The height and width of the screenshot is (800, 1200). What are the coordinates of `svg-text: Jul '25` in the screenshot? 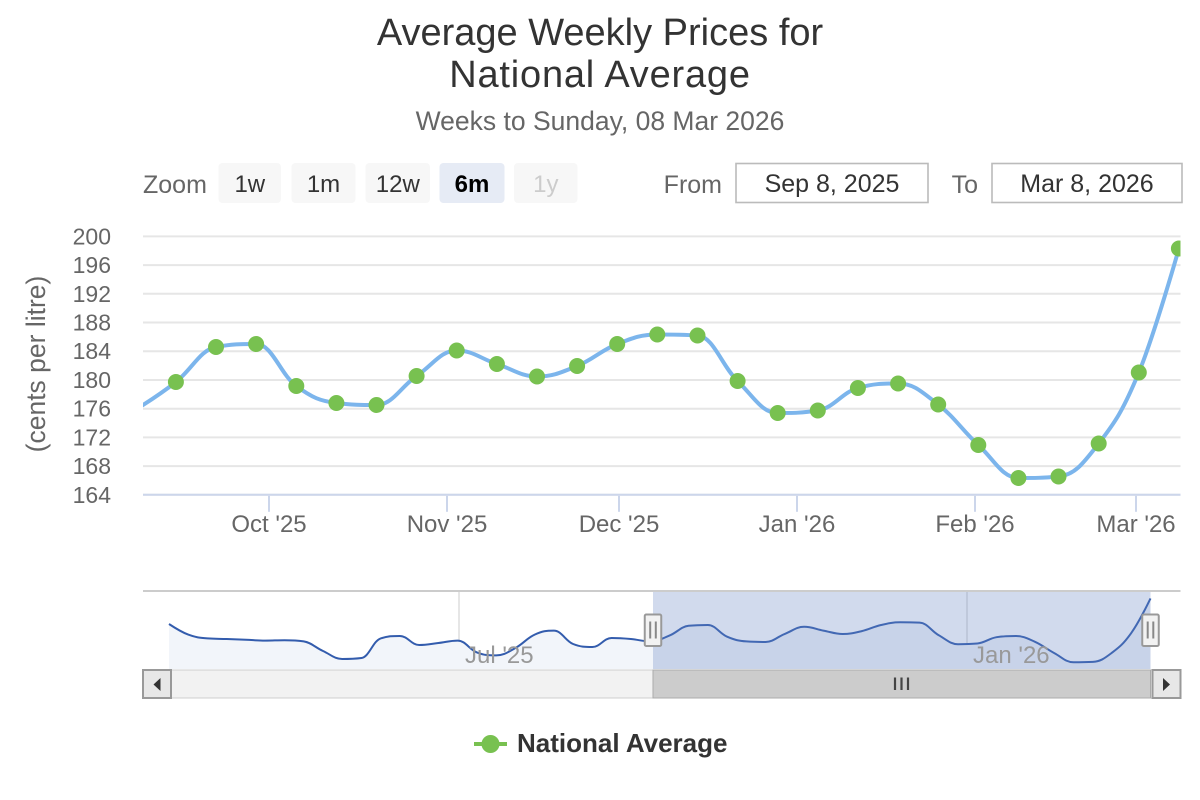 It's located at (499, 655).